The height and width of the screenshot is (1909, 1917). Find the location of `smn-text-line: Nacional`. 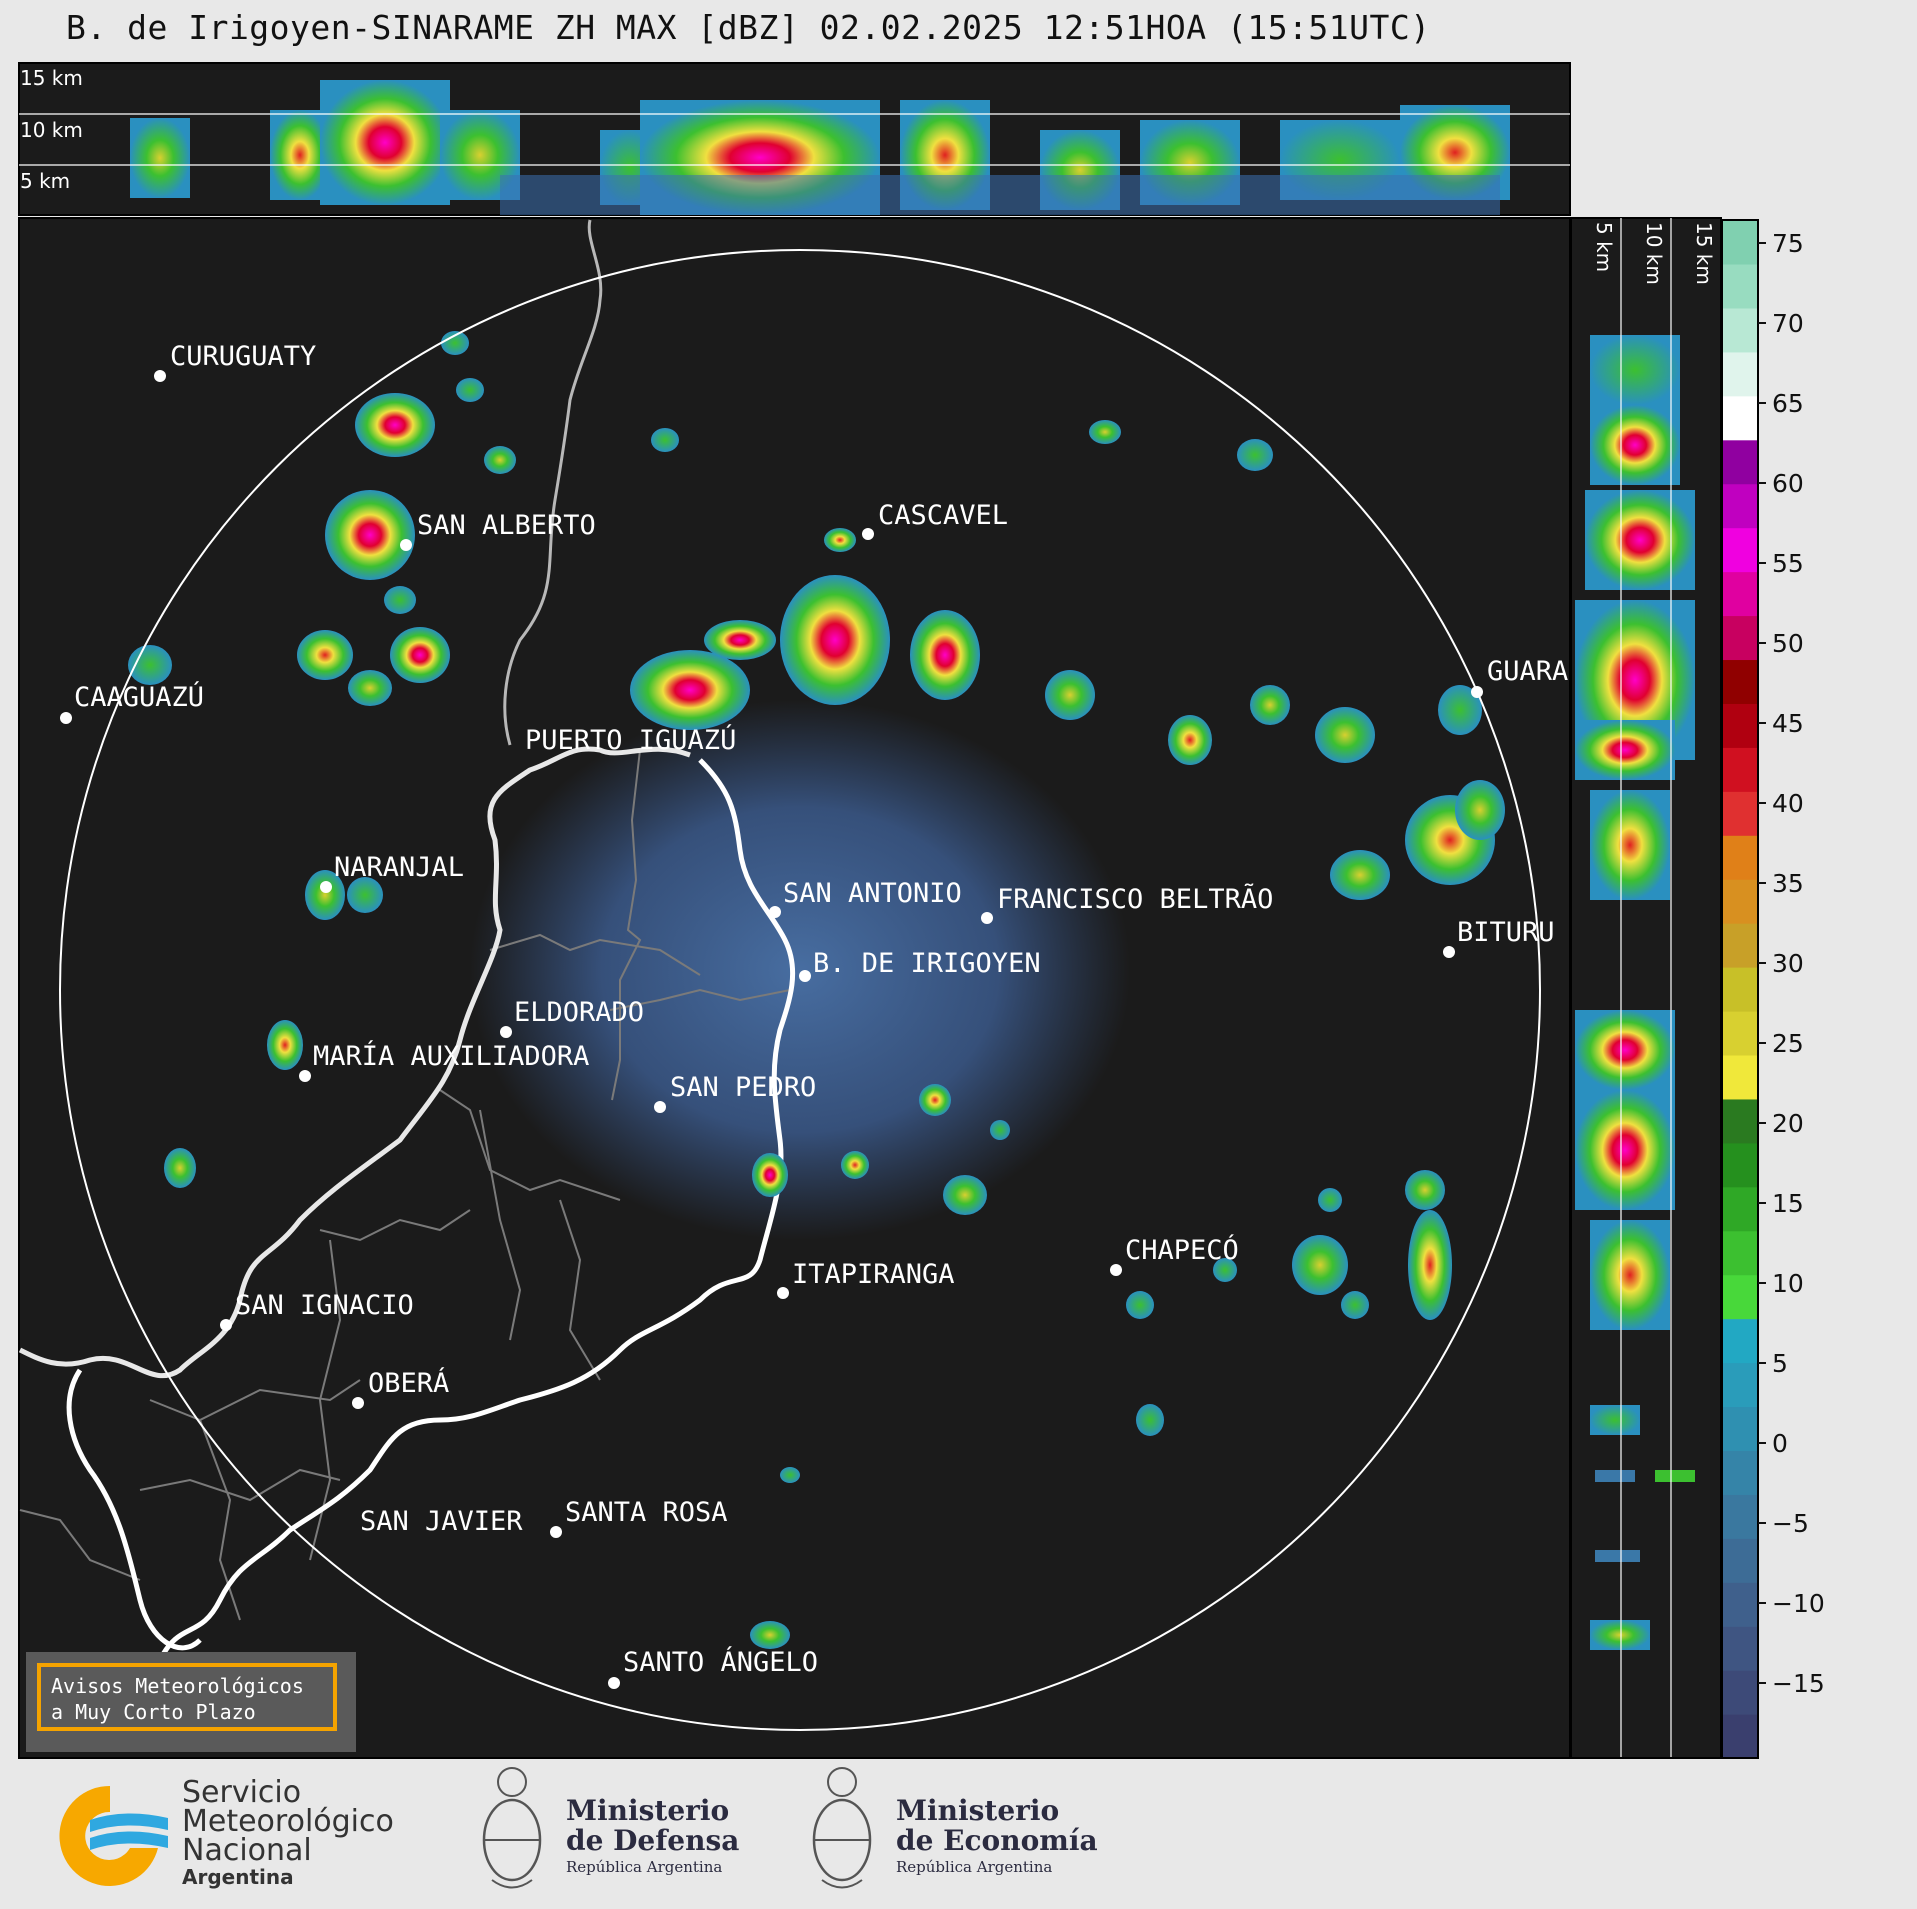

smn-text-line: Nacional is located at coordinates (247, 1850).